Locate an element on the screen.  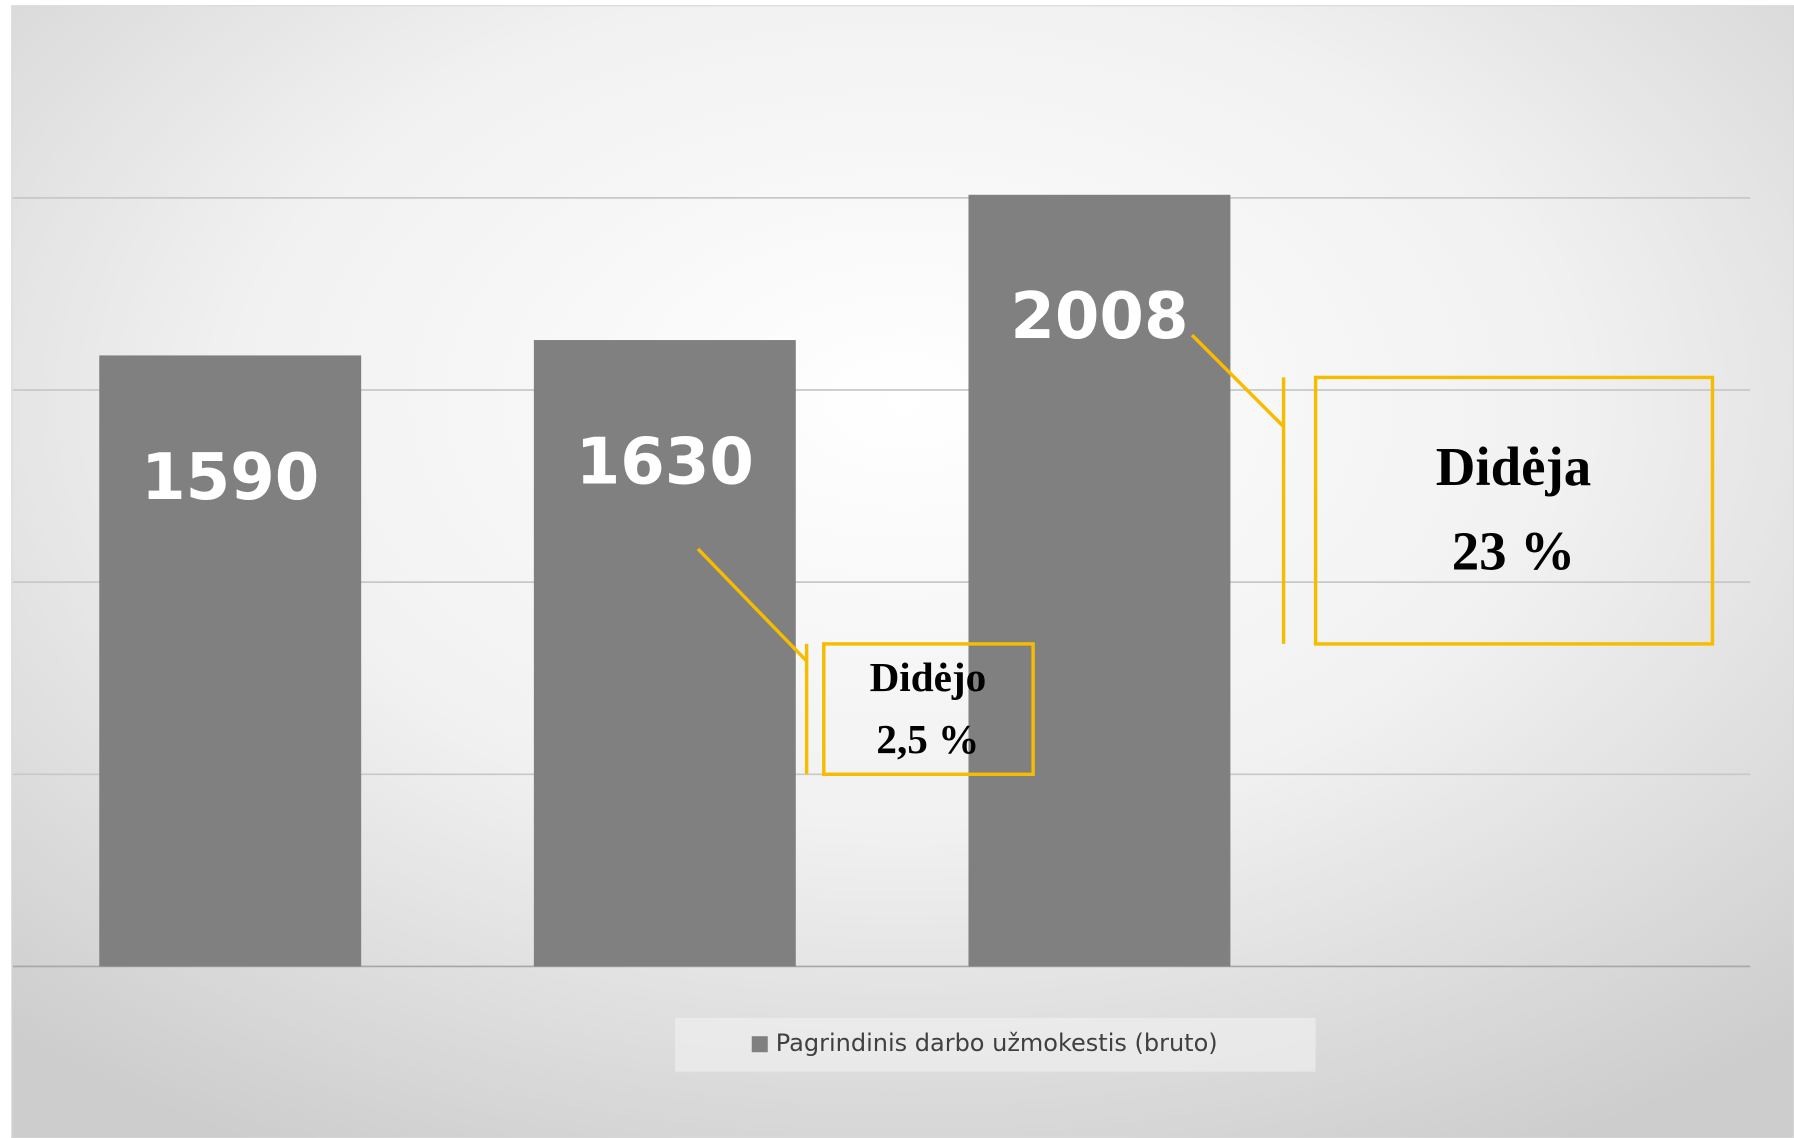
annotation: Didėja is located at coordinates (1513, 466).